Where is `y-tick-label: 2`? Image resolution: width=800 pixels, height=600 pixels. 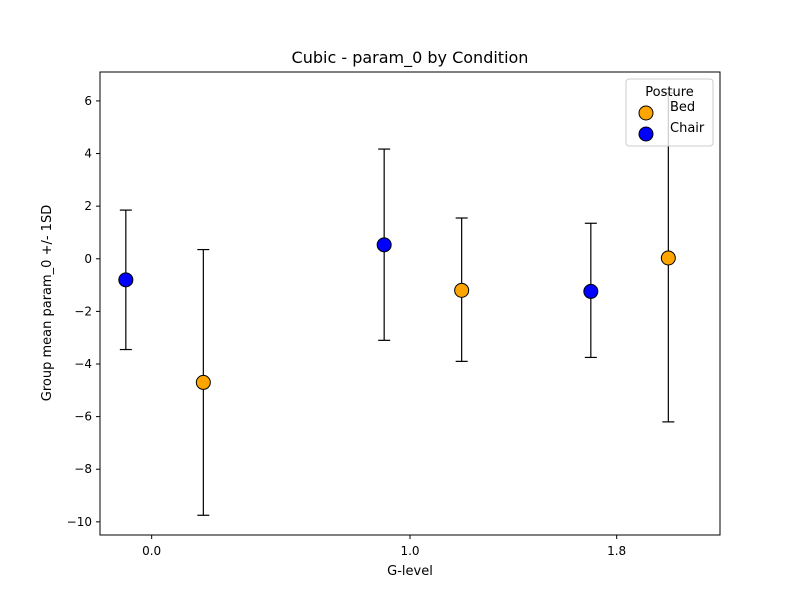 y-tick-label: 2 is located at coordinates (88, 206).